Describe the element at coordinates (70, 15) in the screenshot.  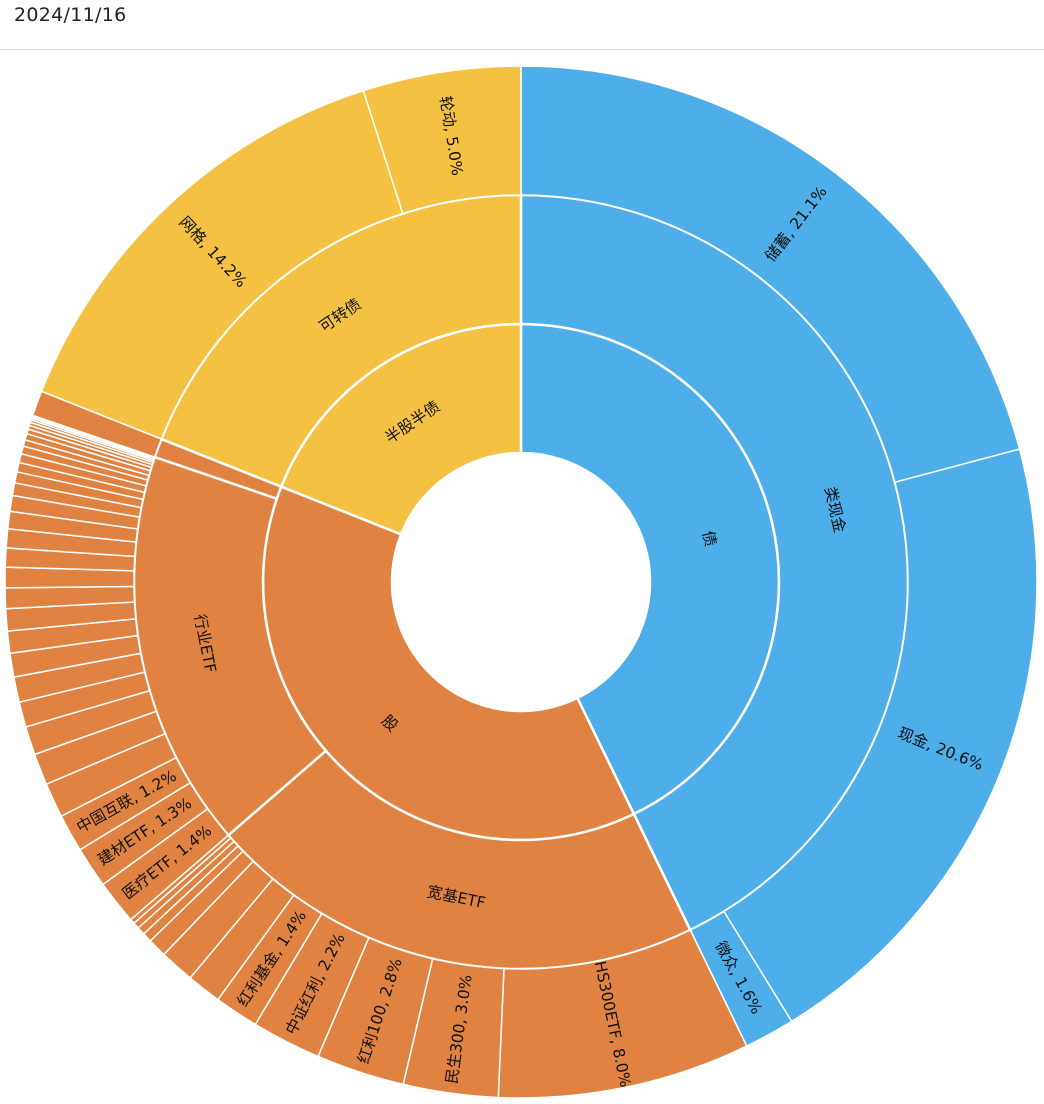
I see `date-label: 2024/11/16` at that location.